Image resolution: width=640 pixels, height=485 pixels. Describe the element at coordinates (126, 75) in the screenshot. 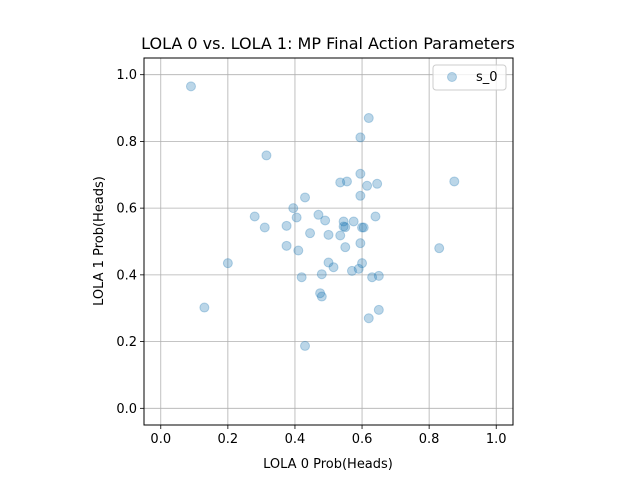

I see `y-tick-label: 1.0` at that location.